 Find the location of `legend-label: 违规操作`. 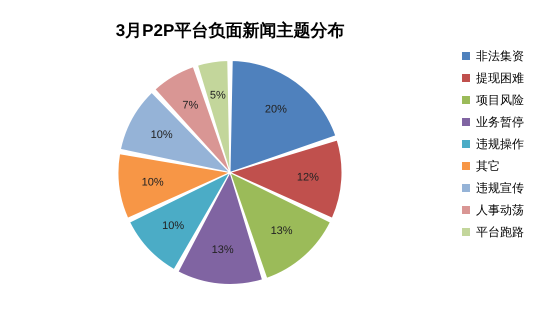

legend-label: 违规操作 is located at coordinates (500, 144).